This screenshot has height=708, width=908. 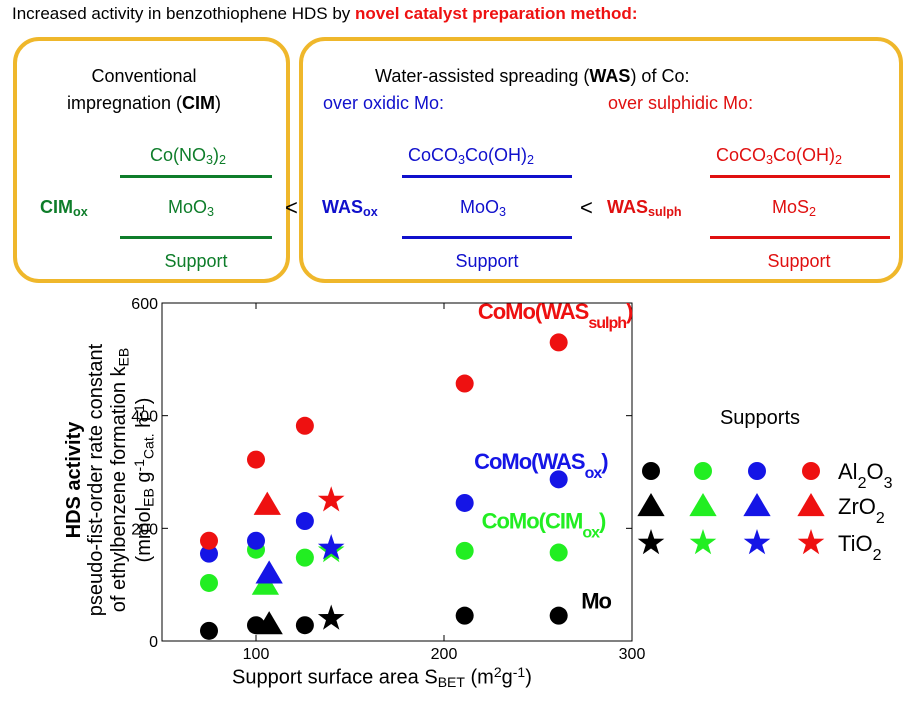 What do you see at coordinates (196, 261) in the screenshot?
I see `cim-support: Support` at bounding box center [196, 261].